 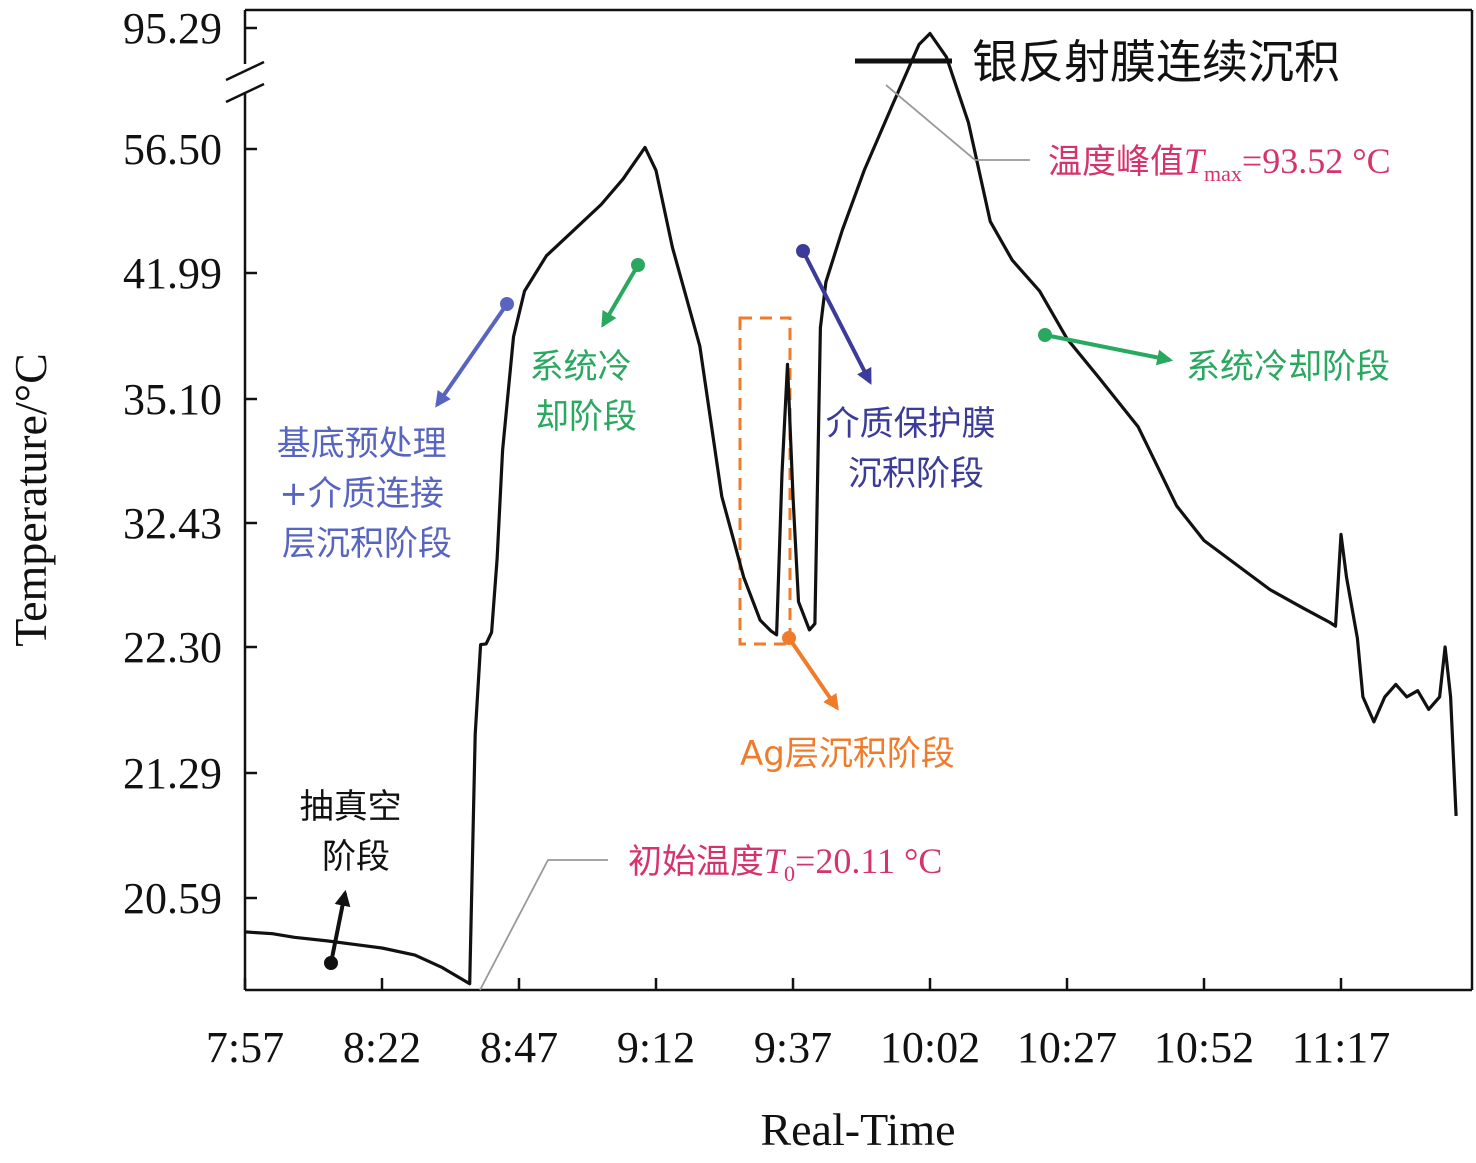 I want to click on initial-annotation: 初始温度T0=20.11 °C, so click(x=785, y=863).